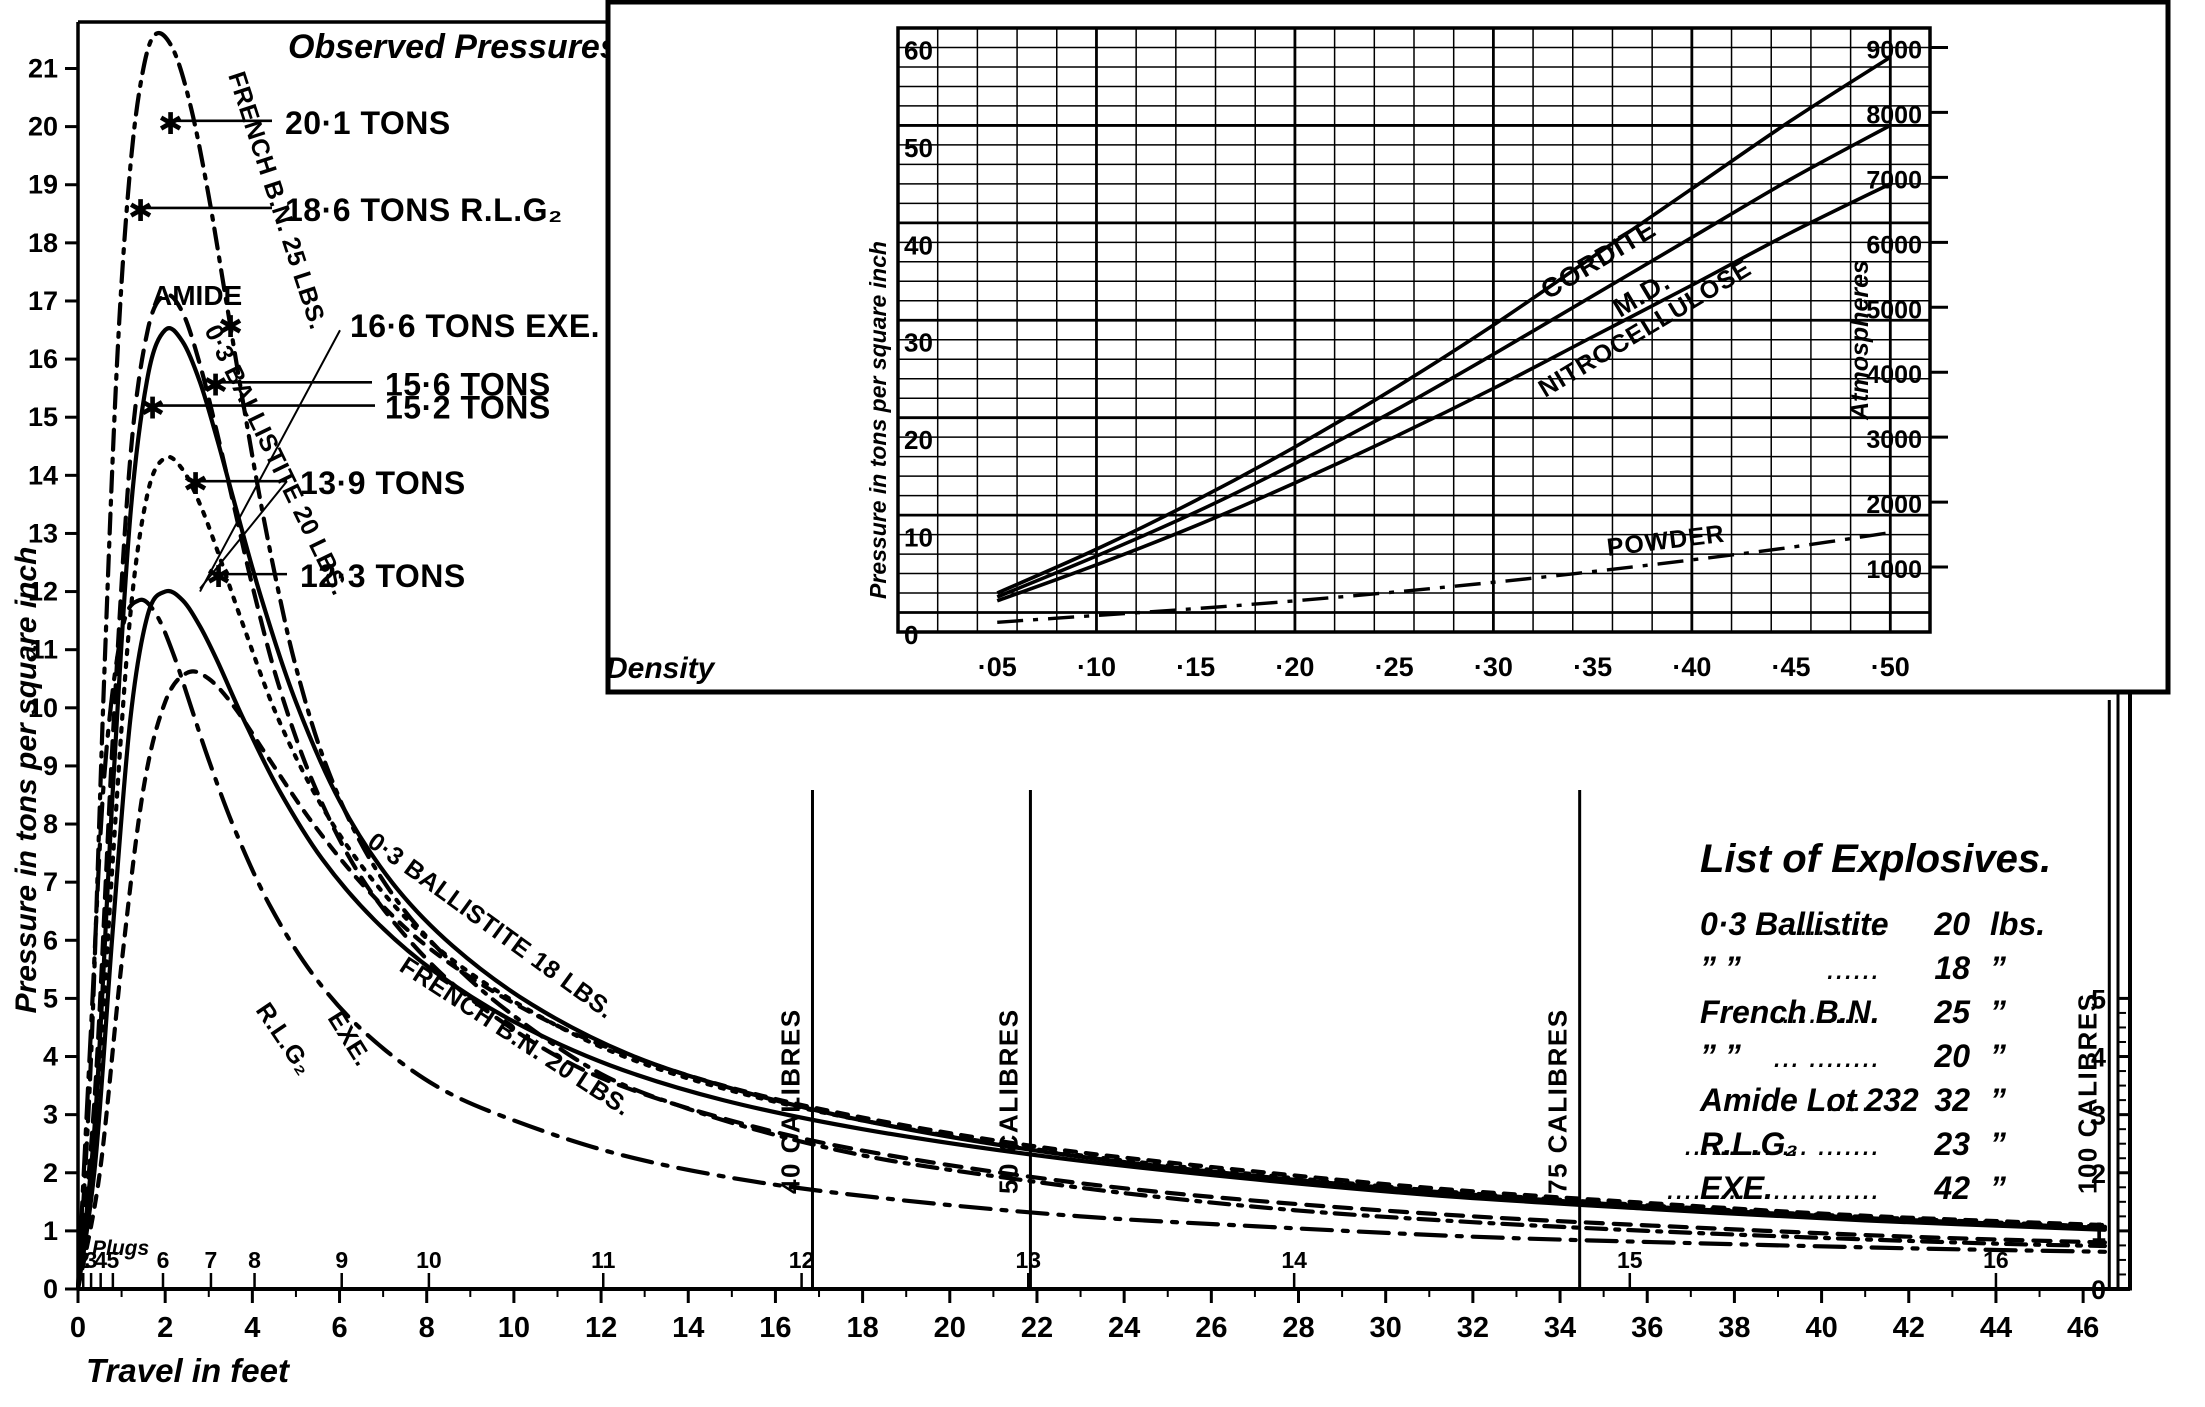 This screenshot has height=1407, width=2205. What do you see at coordinates (1493, 667) in the screenshot?
I see `inset-x-tick-label: ·30` at bounding box center [1493, 667].